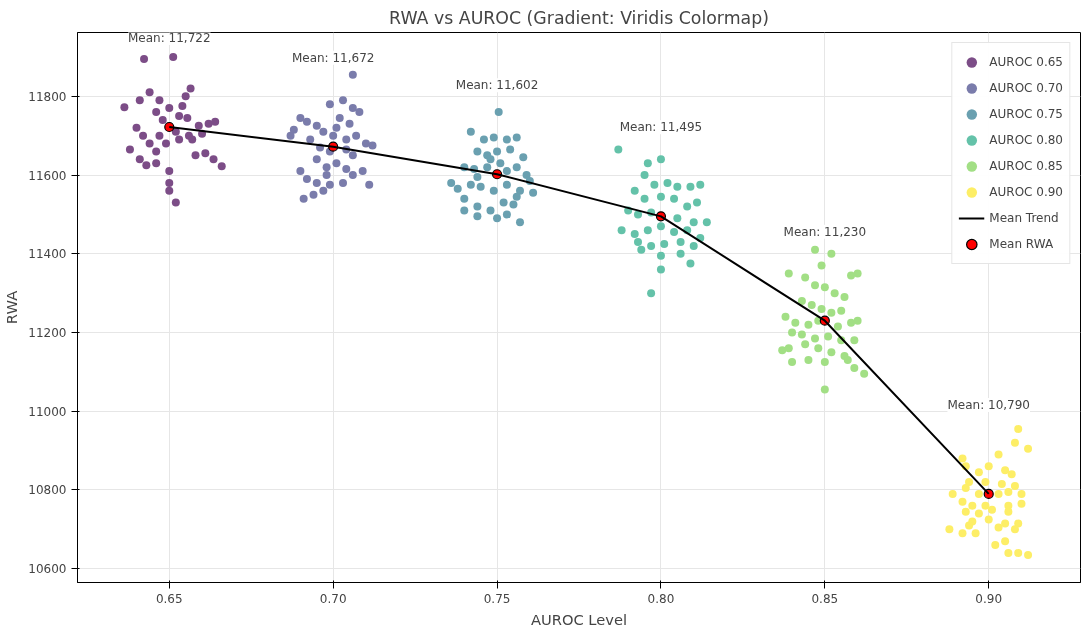 This screenshot has height=636, width=1092. I want to click on annotation: Mean: 11,230, so click(825, 231).